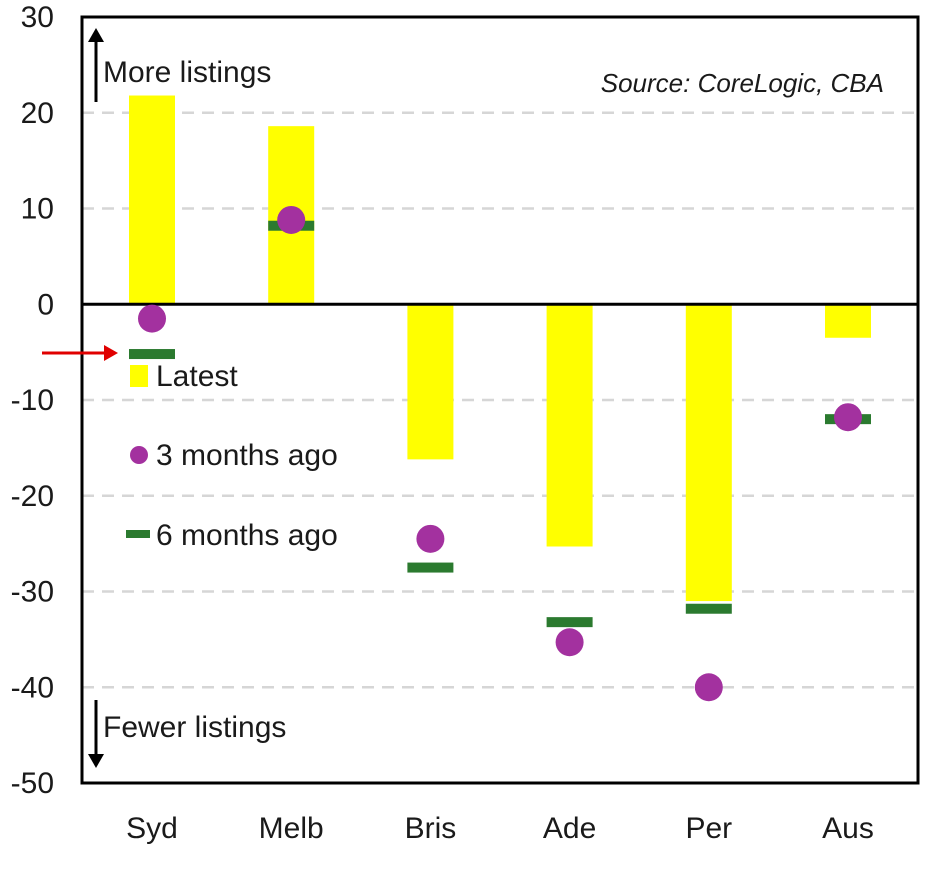  What do you see at coordinates (37, 17) in the screenshot?
I see `y-tick-label-30: 30` at bounding box center [37, 17].